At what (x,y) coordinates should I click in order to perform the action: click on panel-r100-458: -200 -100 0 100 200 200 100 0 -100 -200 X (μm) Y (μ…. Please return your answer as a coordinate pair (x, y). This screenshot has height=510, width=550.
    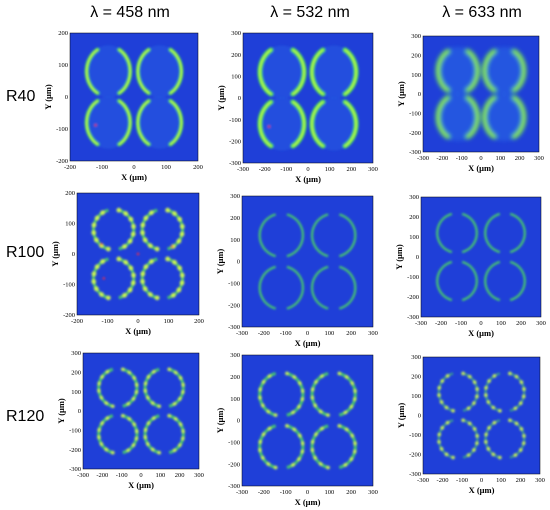
    Looking at the image, I should click on (127, 264).